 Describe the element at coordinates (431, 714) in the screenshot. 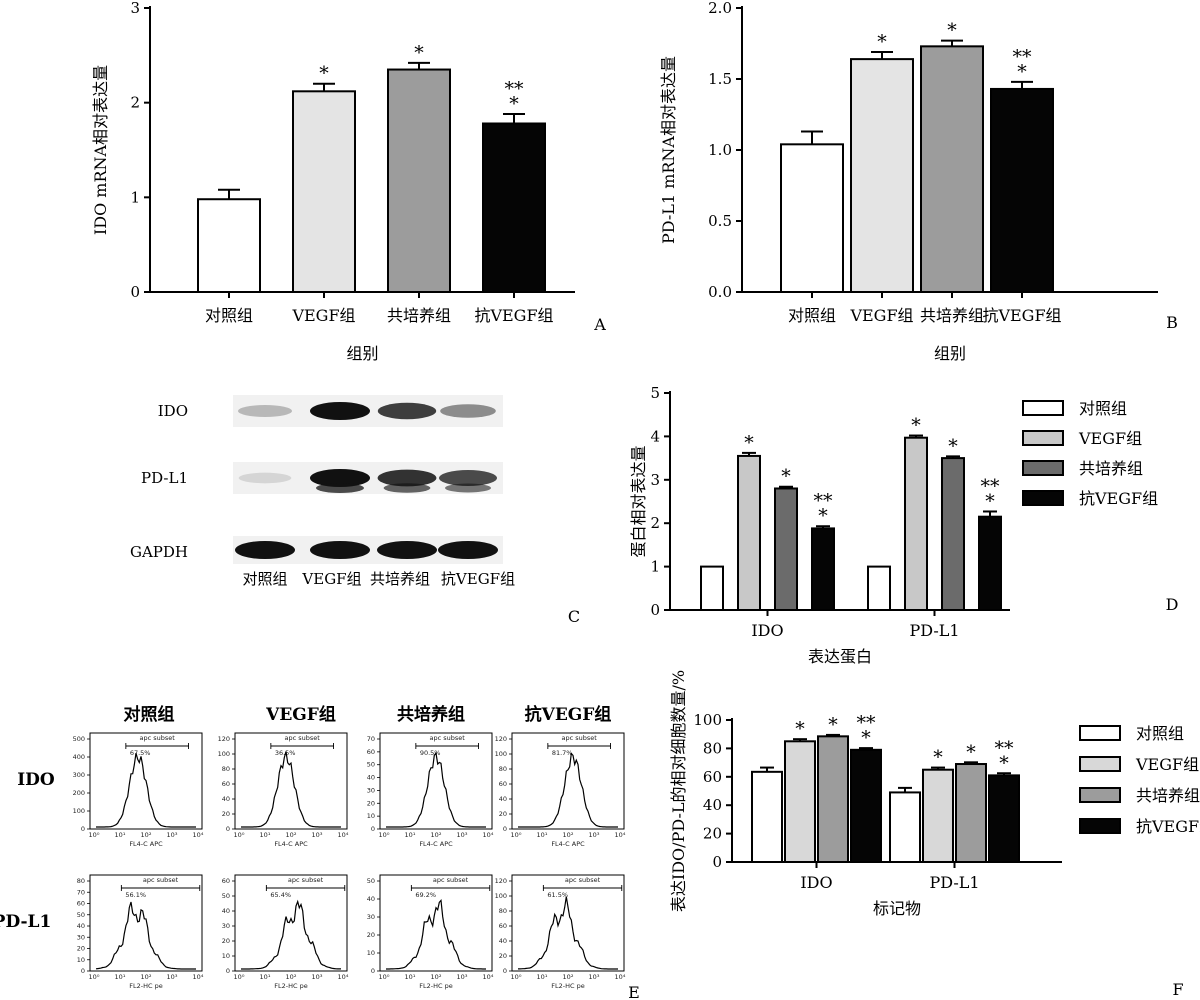

I see `flow-column-header: 共培养组` at that location.